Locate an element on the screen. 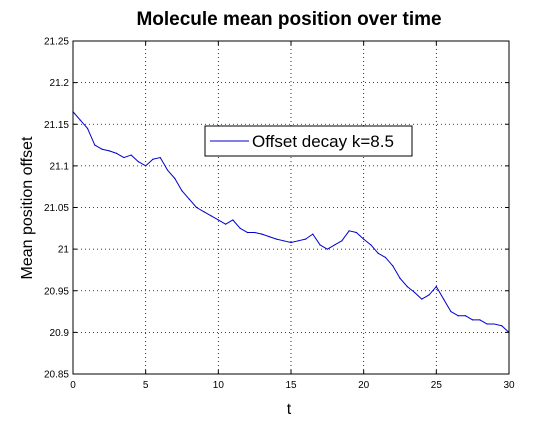 This screenshot has width=560, height=425. x-tick-label: 10 is located at coordinates (219, 385).